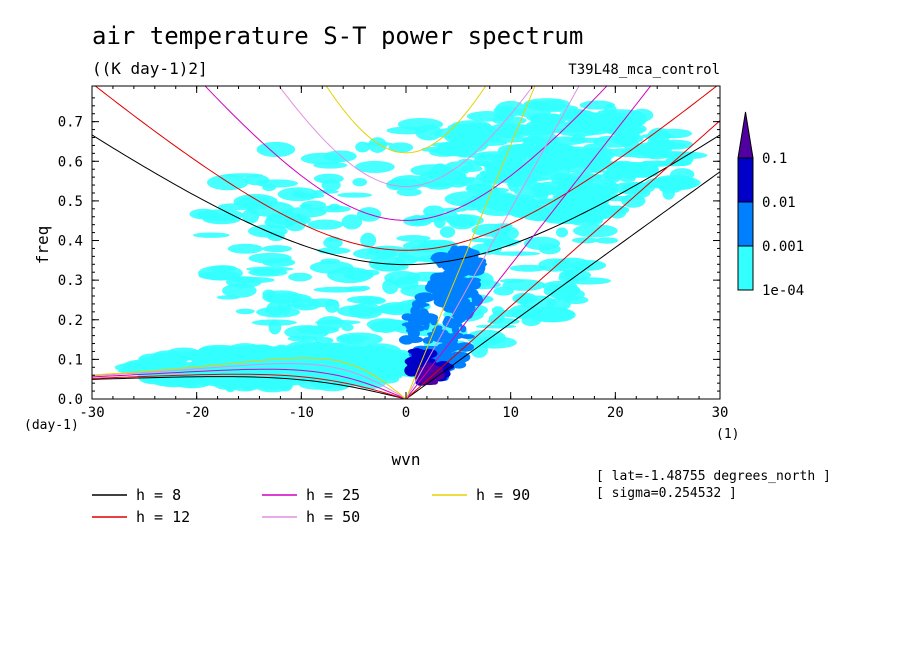 The height and width of the screenshot is (654, 904). I want to click on colorbar-label: 0.01, so click(779, 203).